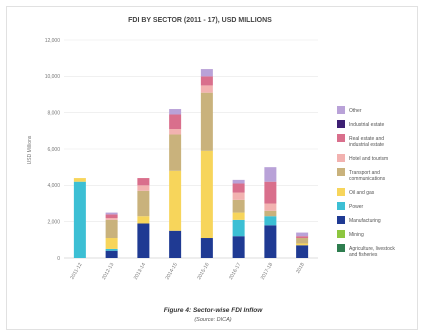  Describe the element at coordinates (214, 310) in the screenshot. I see `figure-caption: Figure 4: Sector-wise FDI Inflow` at that location.